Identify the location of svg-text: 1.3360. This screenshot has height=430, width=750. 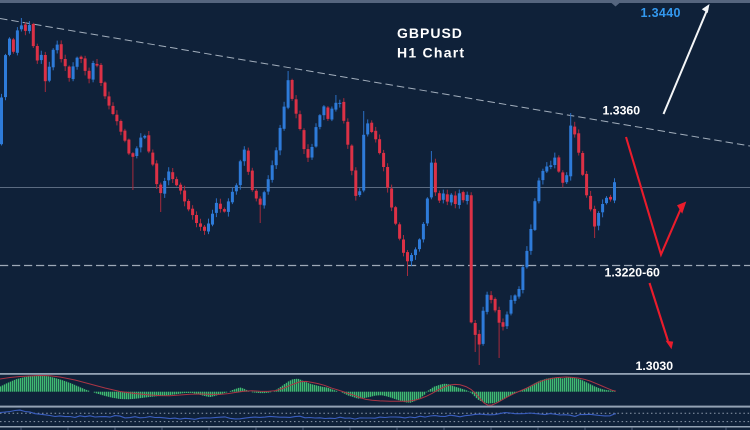
(622, 110).